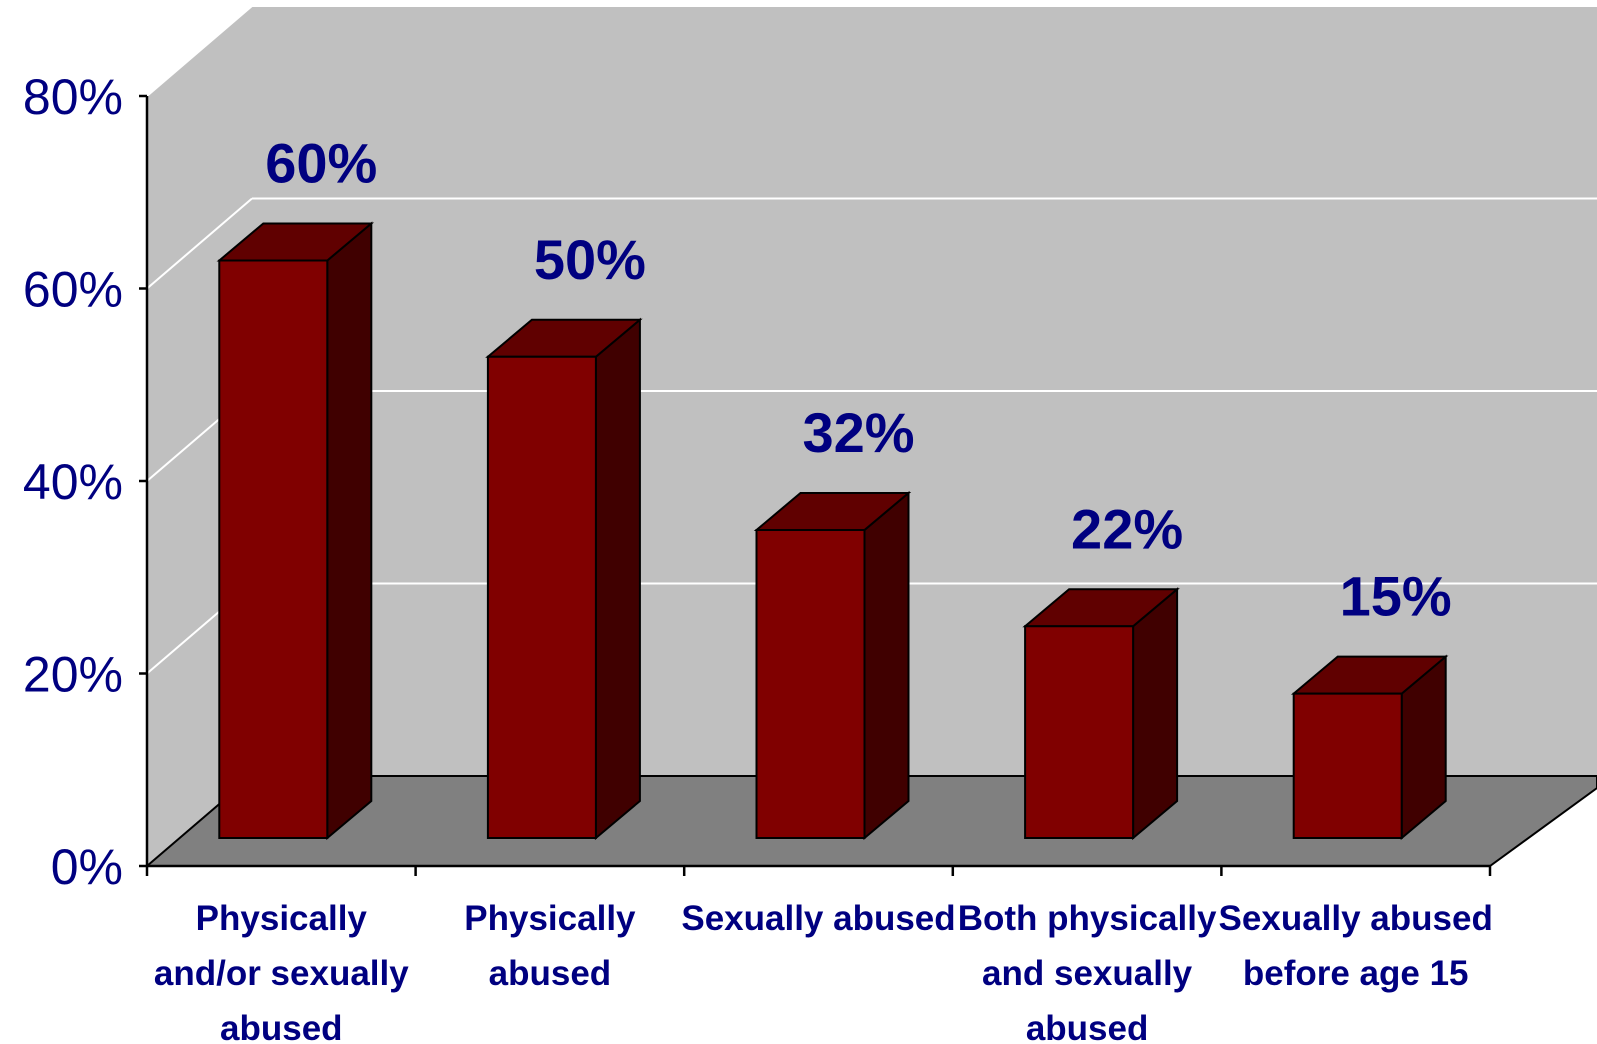 This screenshot has height=1044, width=1597. What do you see at coordinates (1127, 528) in the screenshot?
I see `data-label: 22%` at bounding box center [1127, 528].